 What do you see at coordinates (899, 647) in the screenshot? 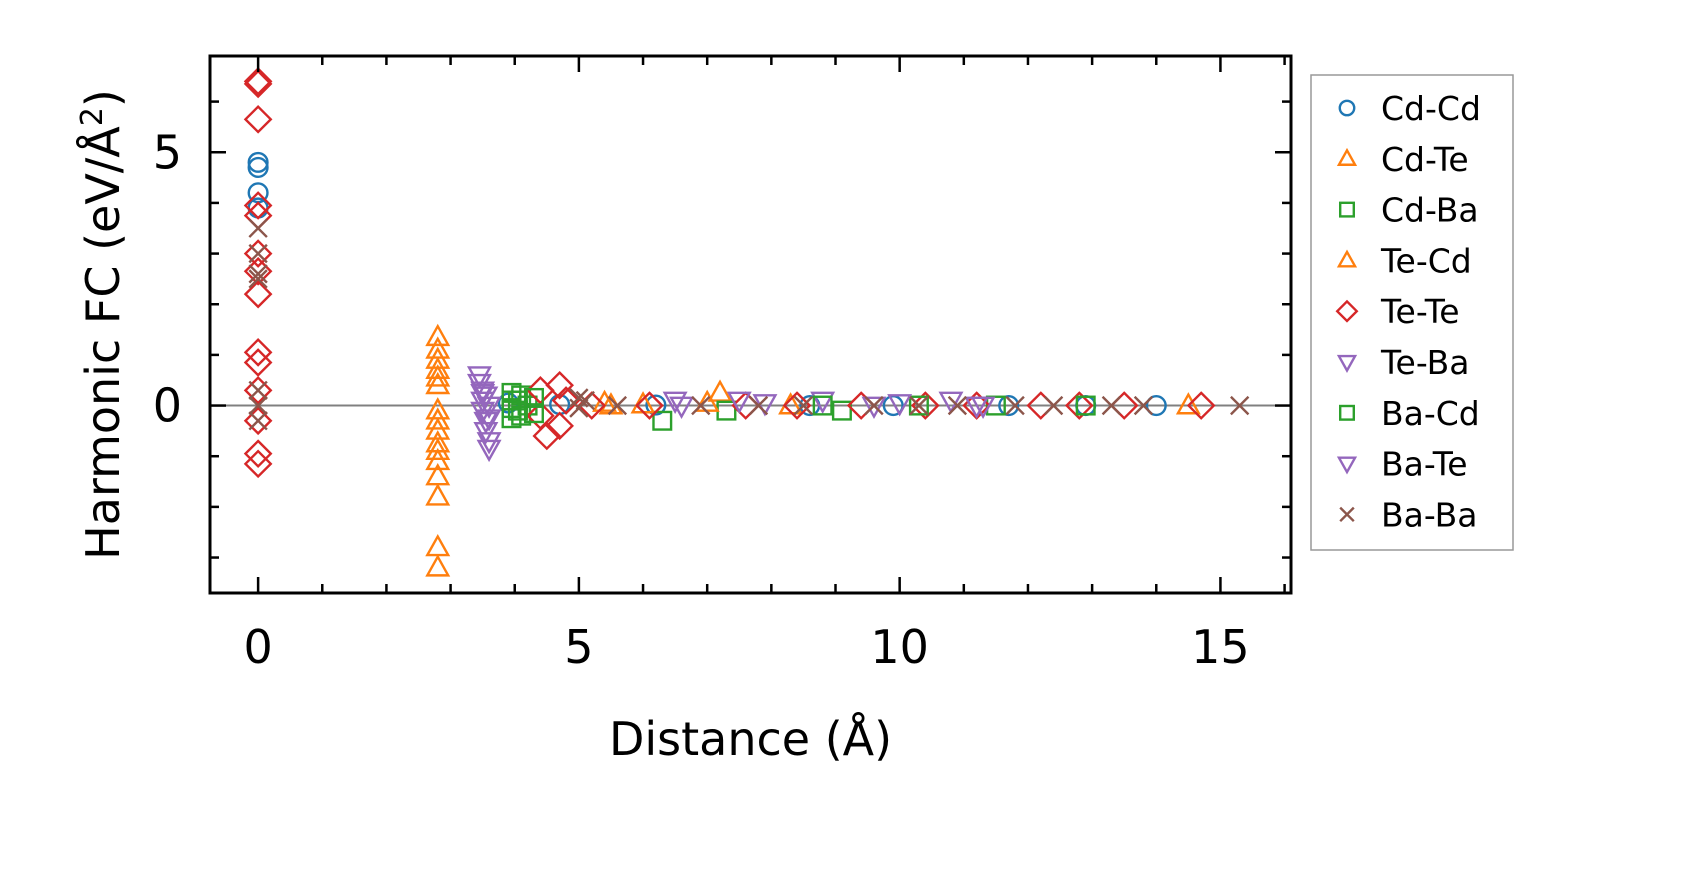
I see `x-tick-label: 10` at bounding box center [899, 647].